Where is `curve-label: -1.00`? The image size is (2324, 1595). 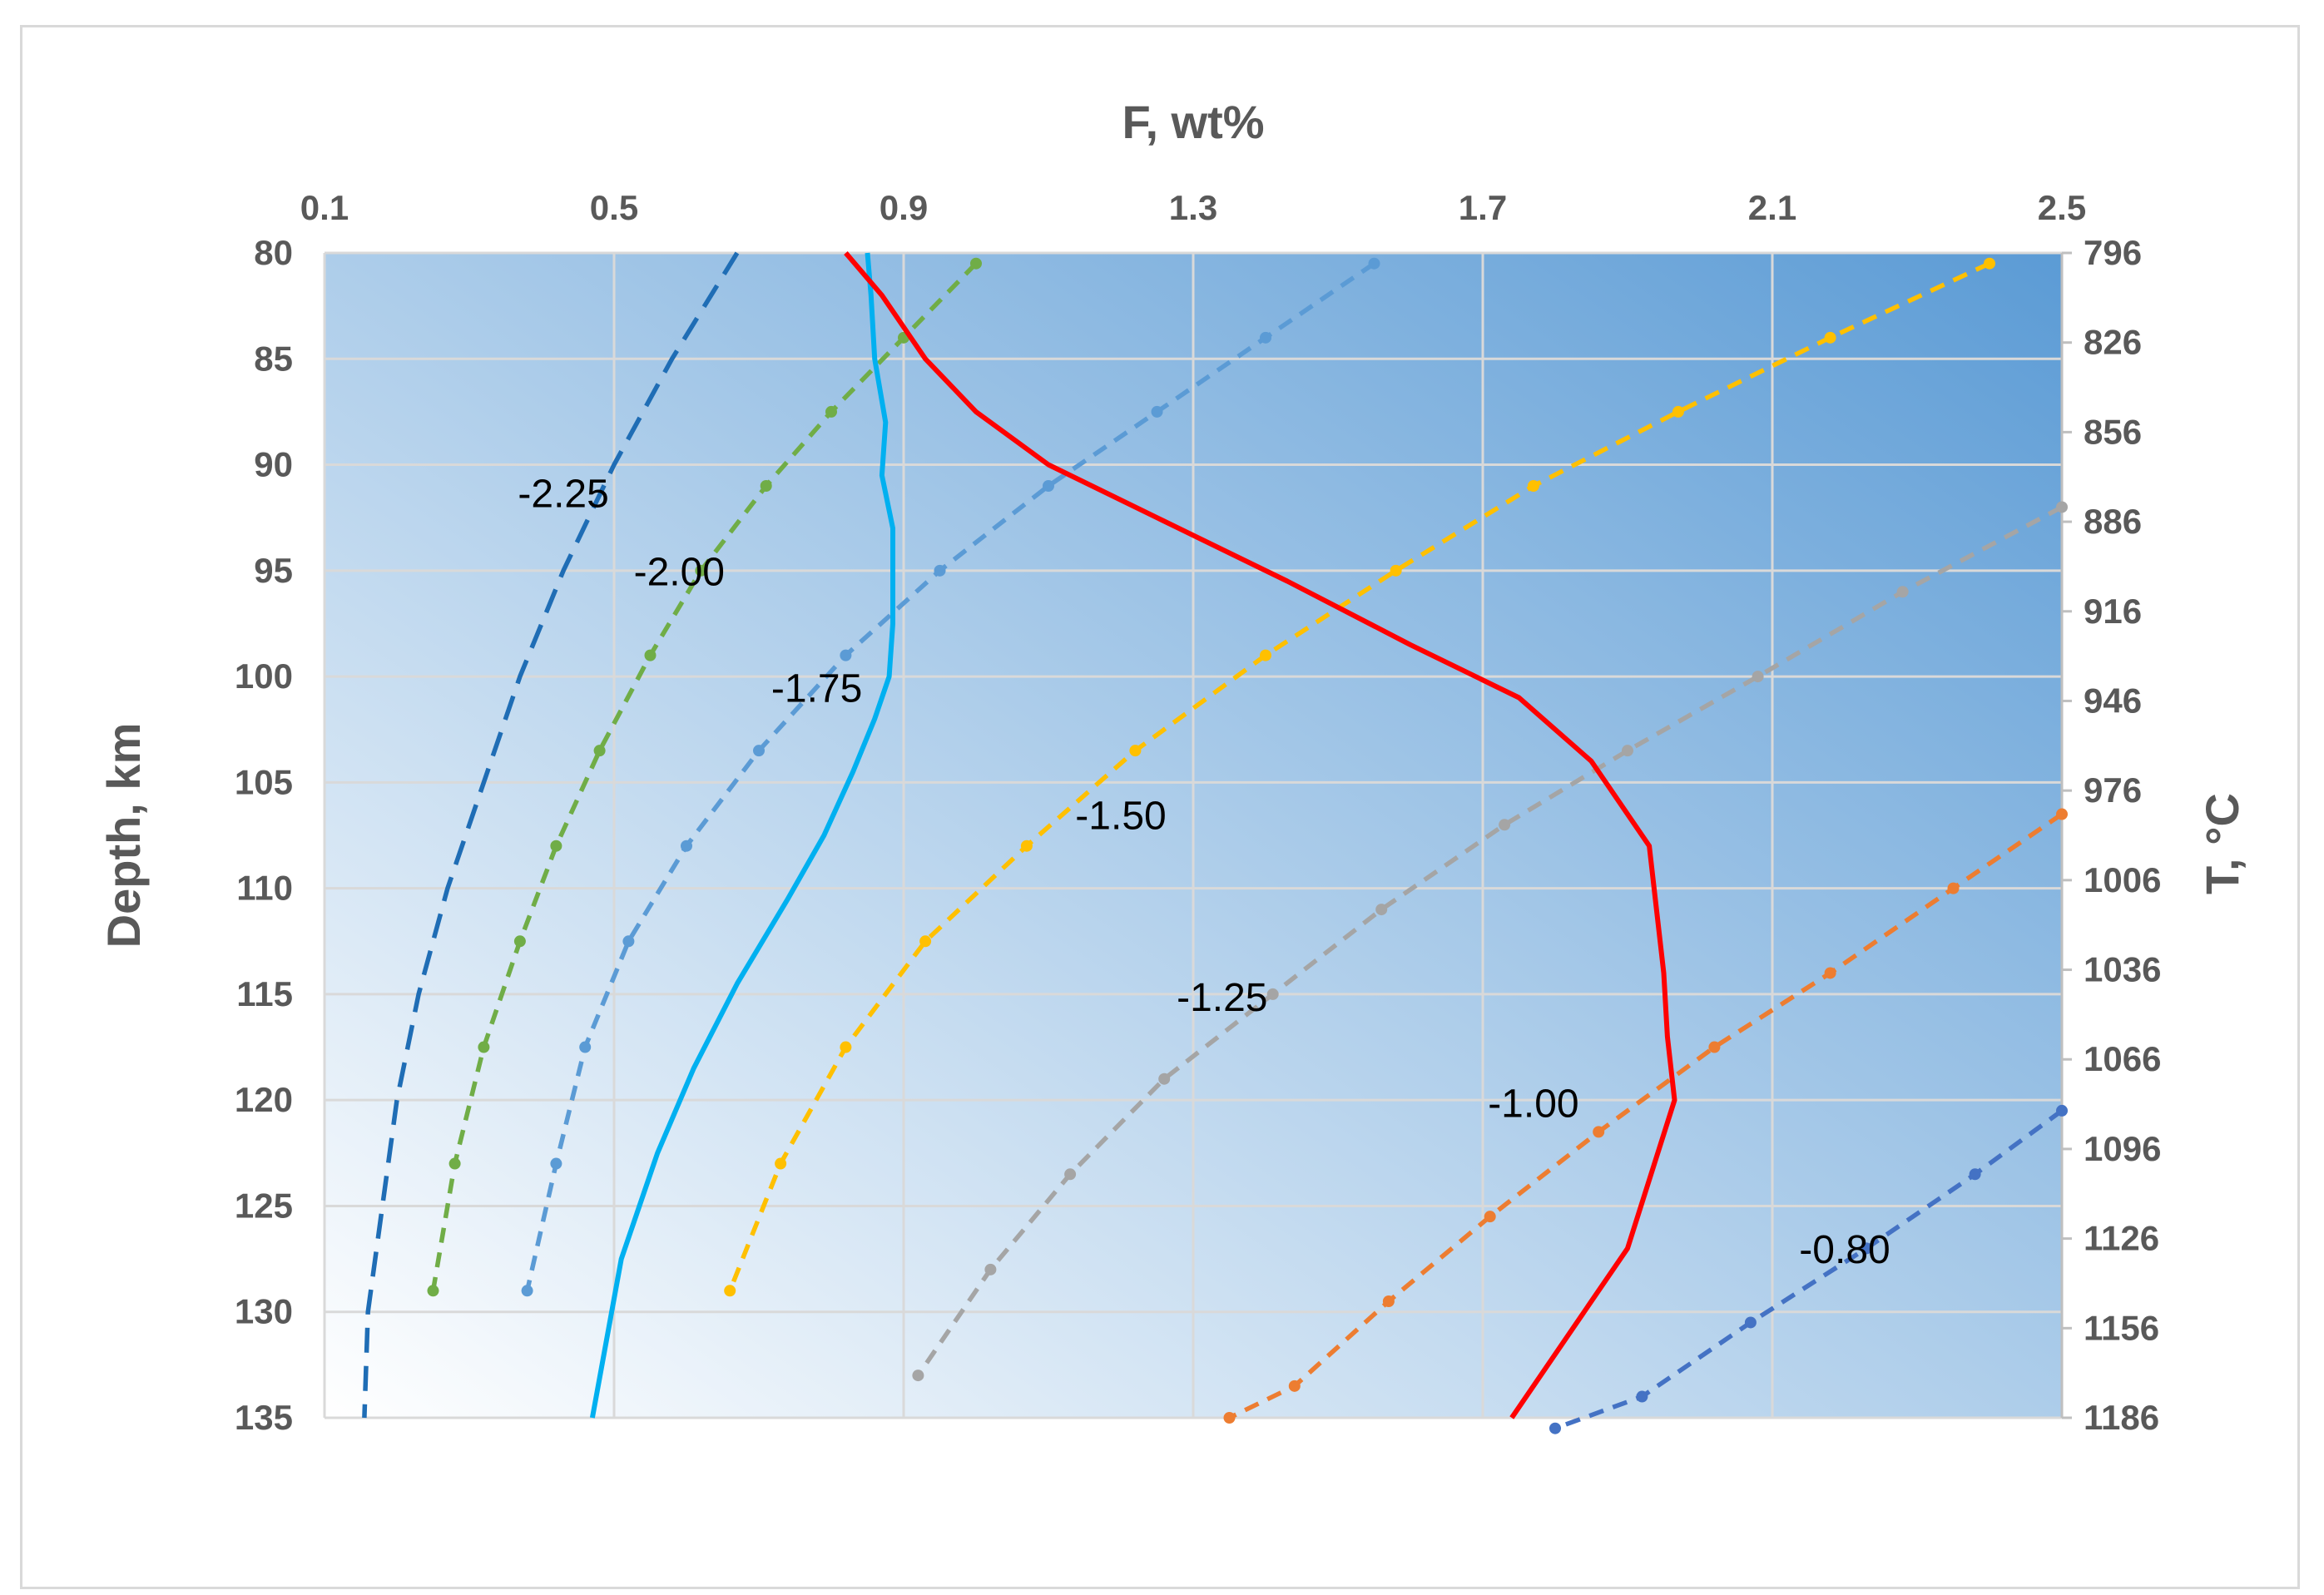 curve-label: -1.00 is located at coordinates (1533, 1104).